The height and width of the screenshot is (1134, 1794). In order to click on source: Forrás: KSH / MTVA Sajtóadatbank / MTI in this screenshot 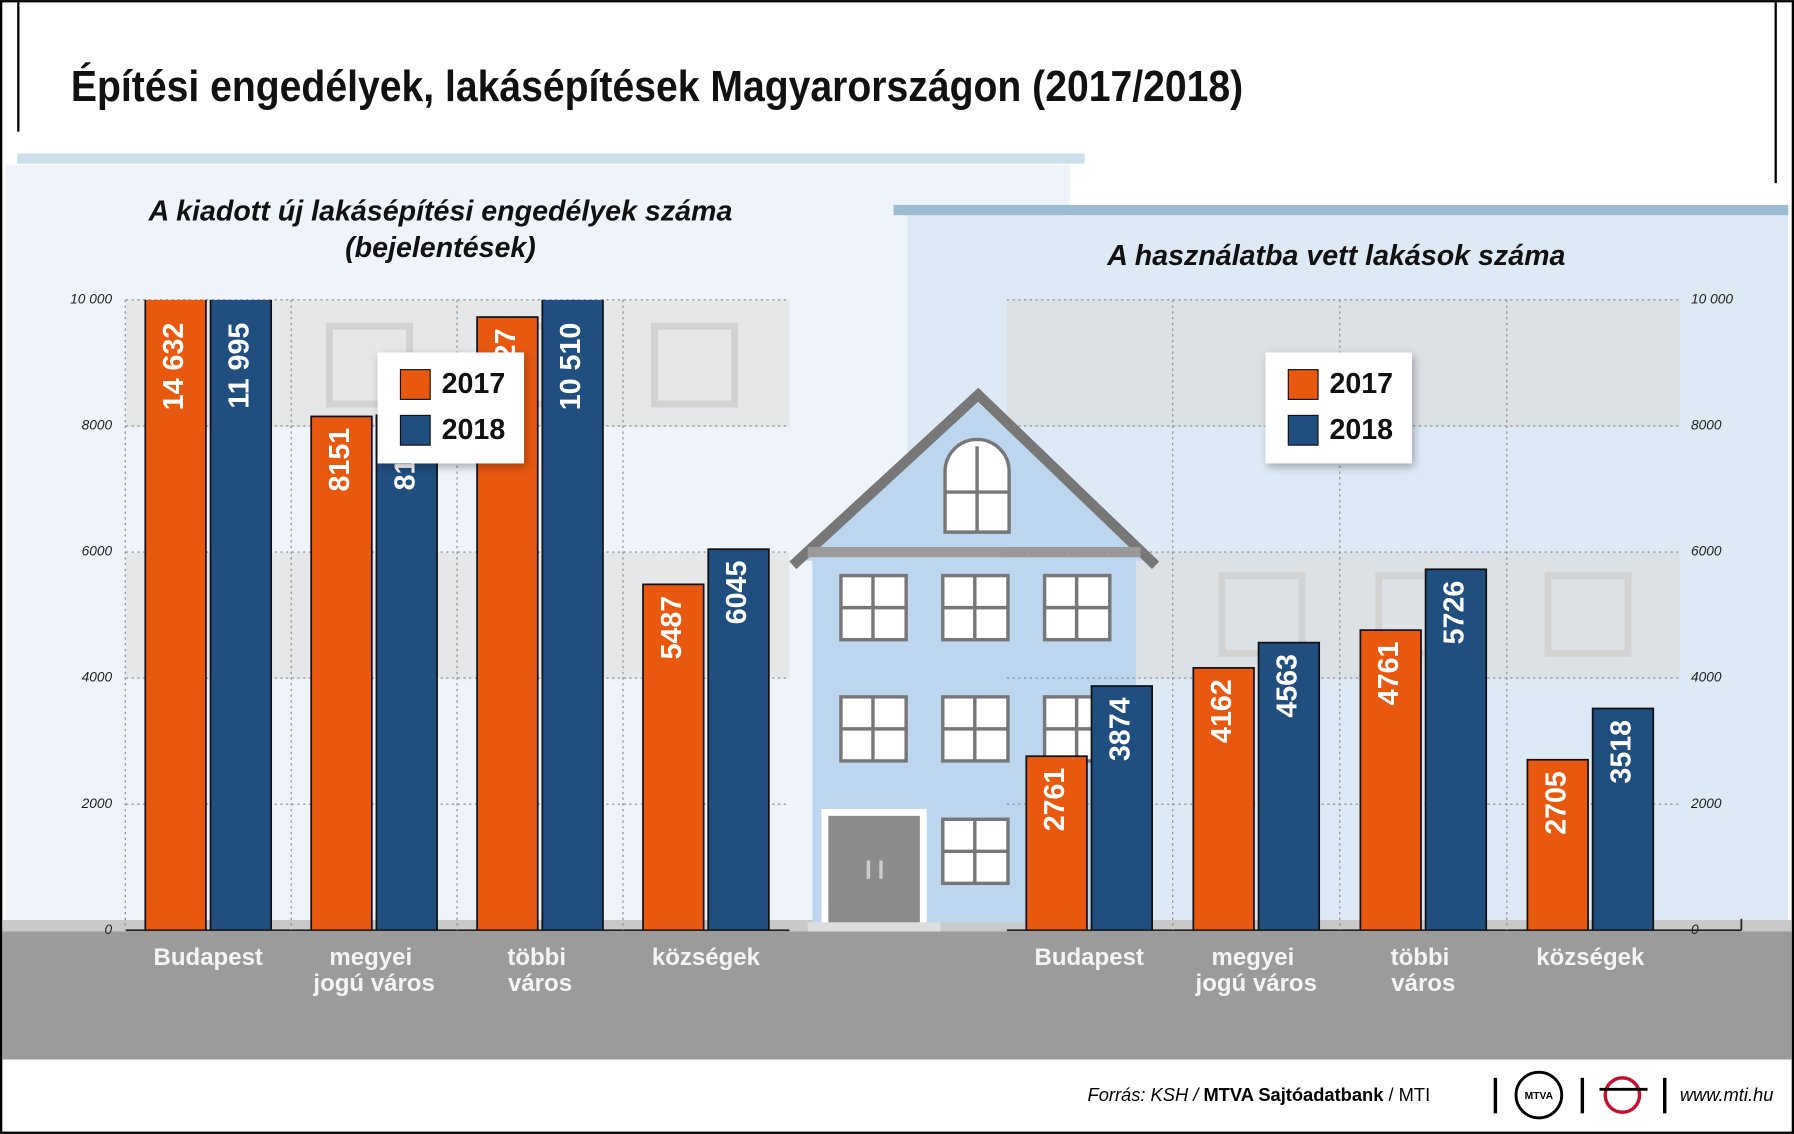, I will do `click(1259, 1094)`.